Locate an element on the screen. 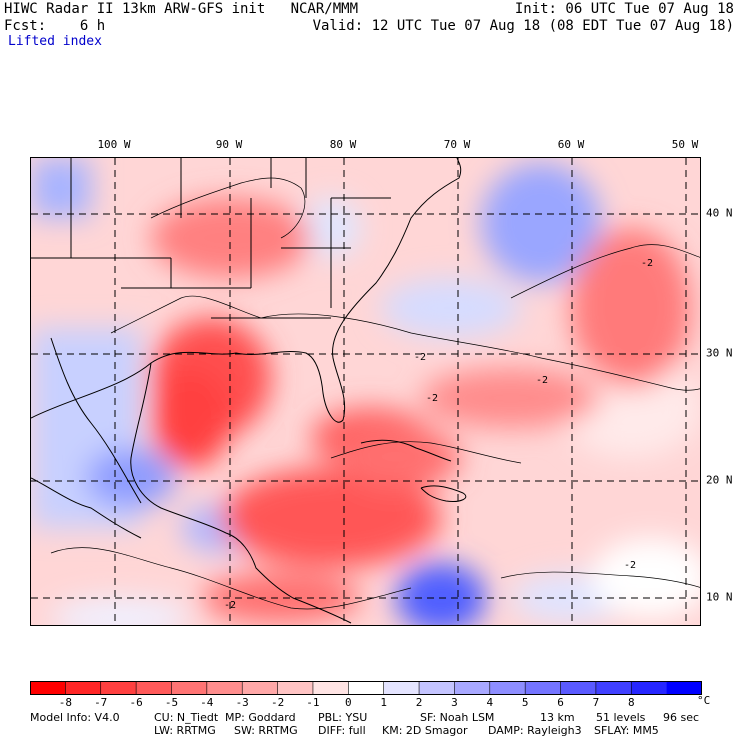 Image resolution: width=740 pixels, height=740 pixels. surface-layer-option: SFLAY: MM5 is located at coordinates (626, 730).